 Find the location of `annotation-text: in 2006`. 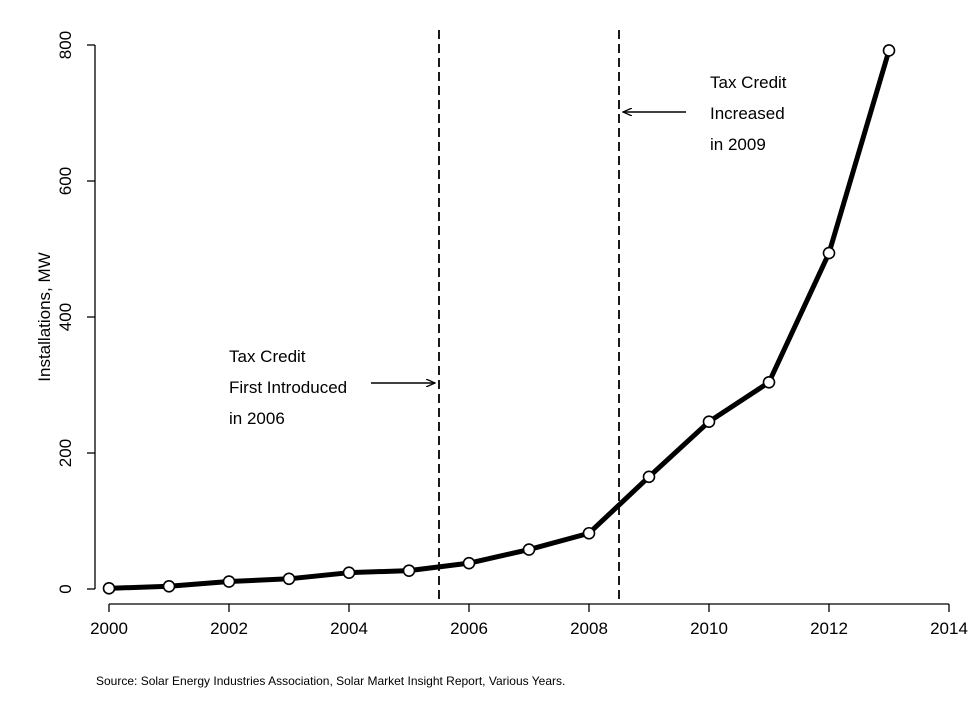

annotation-text: in 2006 is located at coordinates (257, 418).